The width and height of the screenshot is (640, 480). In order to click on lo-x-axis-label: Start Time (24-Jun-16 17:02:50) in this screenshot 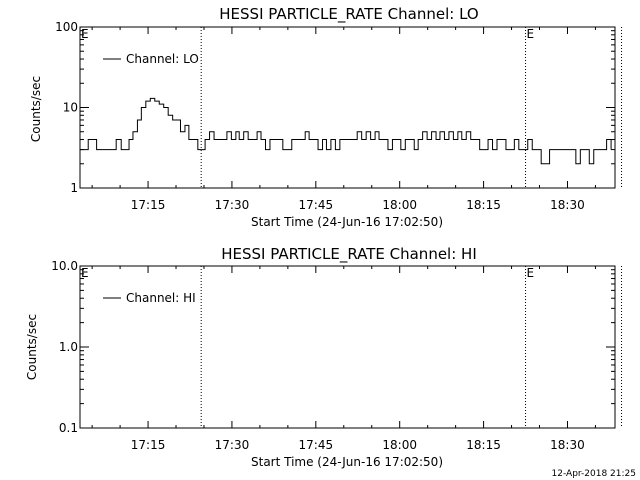, I will do `click(347, 222)`.